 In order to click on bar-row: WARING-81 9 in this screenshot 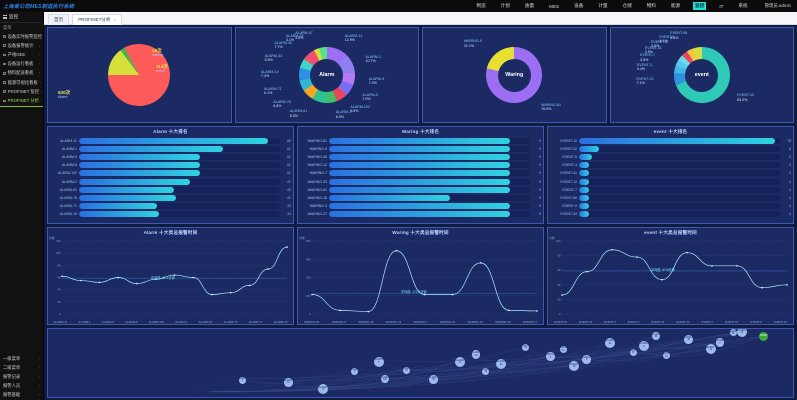, I will do `click(420, 141)`.